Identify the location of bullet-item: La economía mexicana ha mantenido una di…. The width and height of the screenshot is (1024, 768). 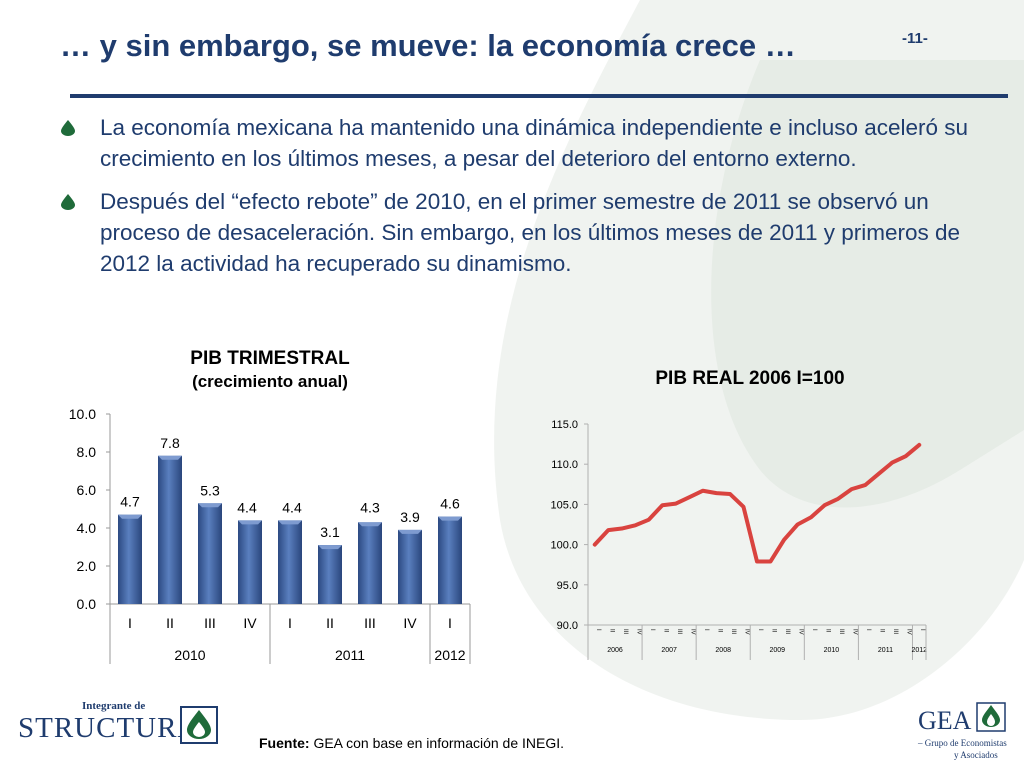
(515, 143).